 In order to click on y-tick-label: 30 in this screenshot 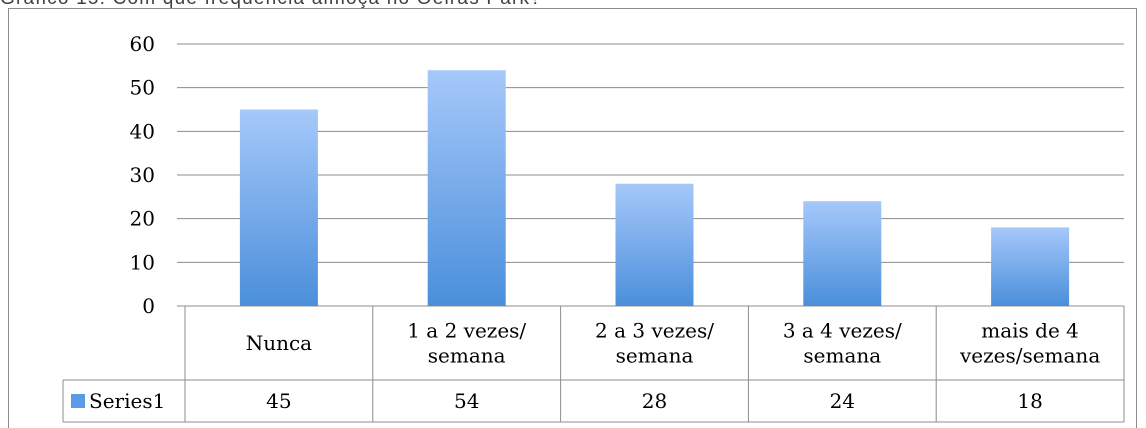, I will do `click(142, 175)`.